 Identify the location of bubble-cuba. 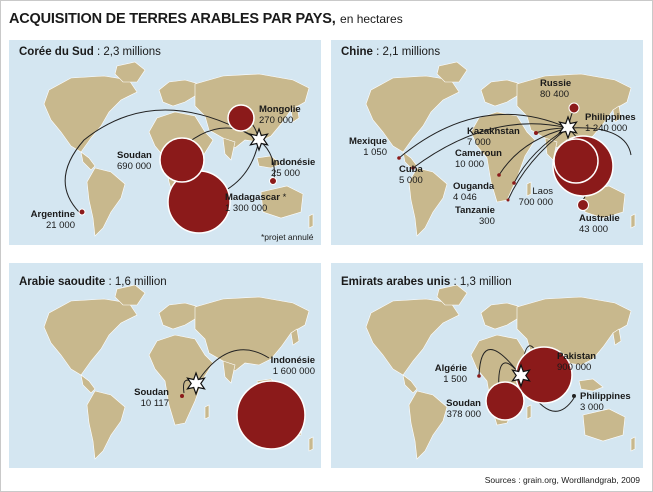
(413, 168).